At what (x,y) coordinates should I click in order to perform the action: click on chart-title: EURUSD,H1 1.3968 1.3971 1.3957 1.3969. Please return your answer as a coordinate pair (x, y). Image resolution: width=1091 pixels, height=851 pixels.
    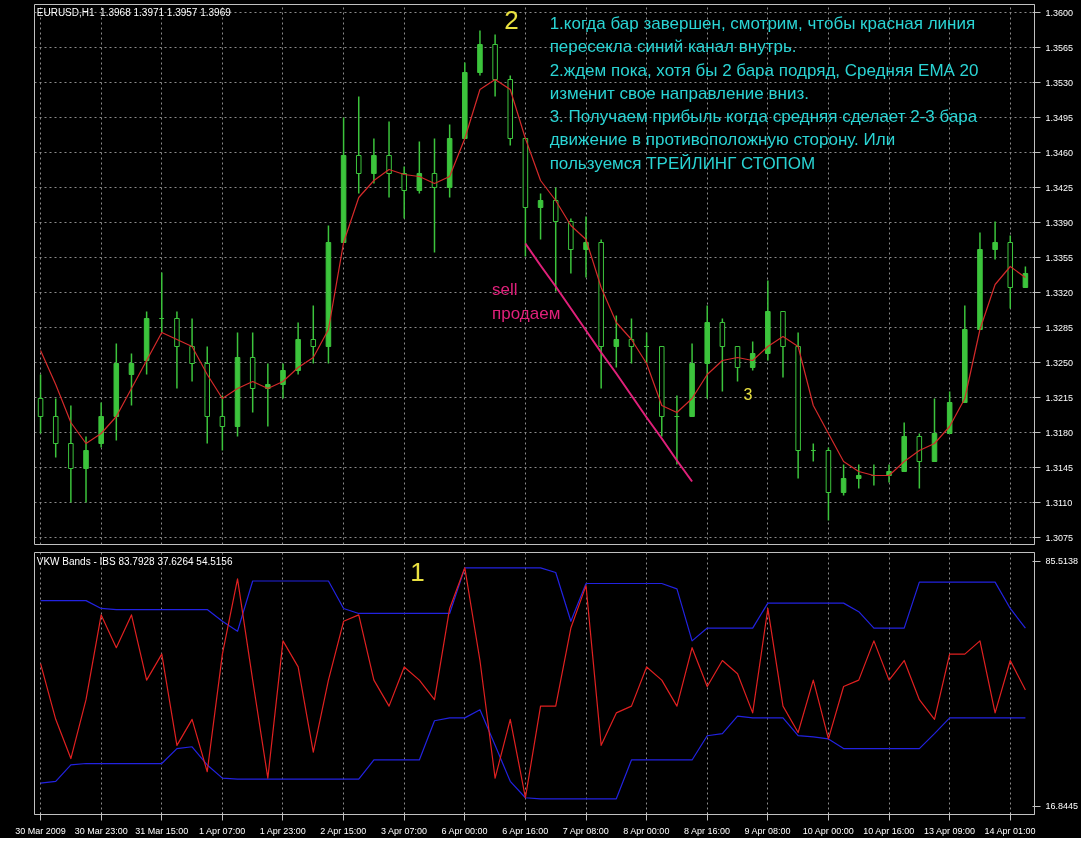
    Looking at the image, I should click on (134, 12).